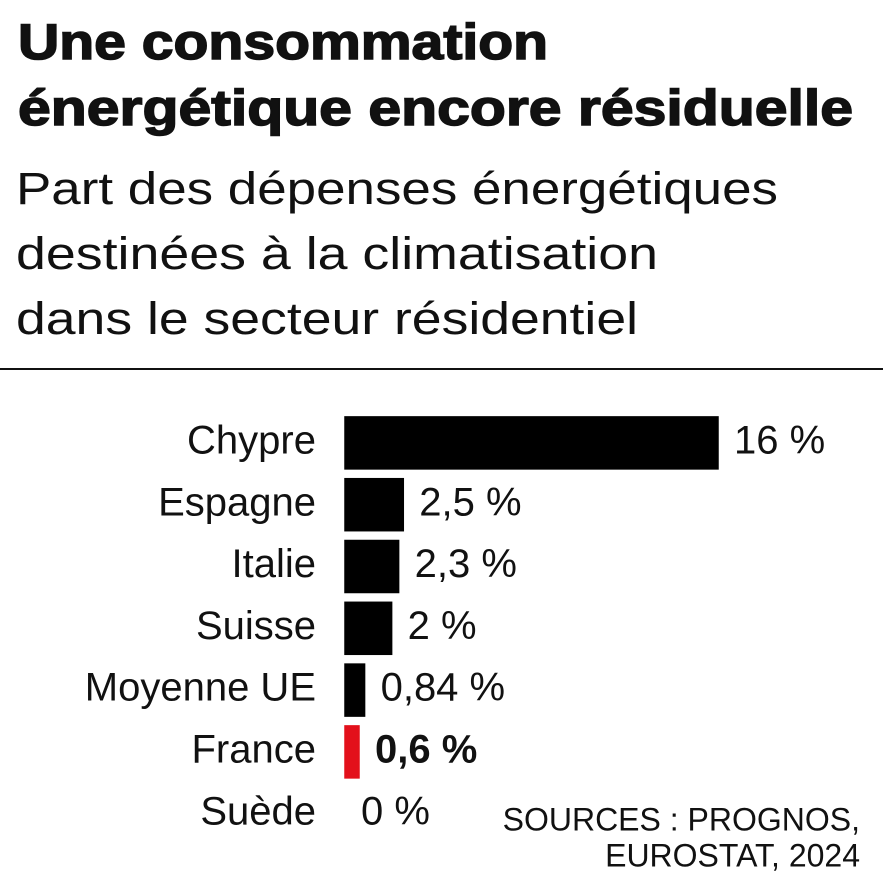 This screenshot has width=883, height=883. What do you see at coordinates (258, 811) in the screenshot?
I see `category-label: Suède` at bounding box center [258, 811].